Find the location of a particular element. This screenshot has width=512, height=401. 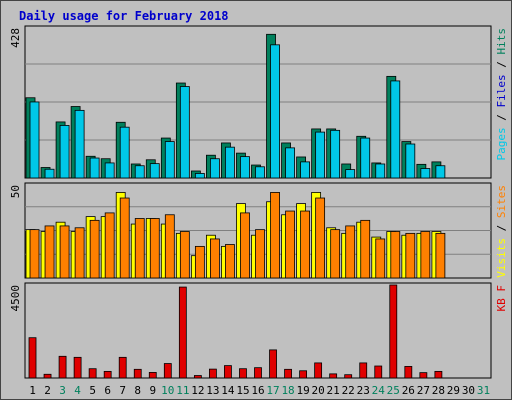

x-tick-label: 13 is located at coordinates (212, 390).